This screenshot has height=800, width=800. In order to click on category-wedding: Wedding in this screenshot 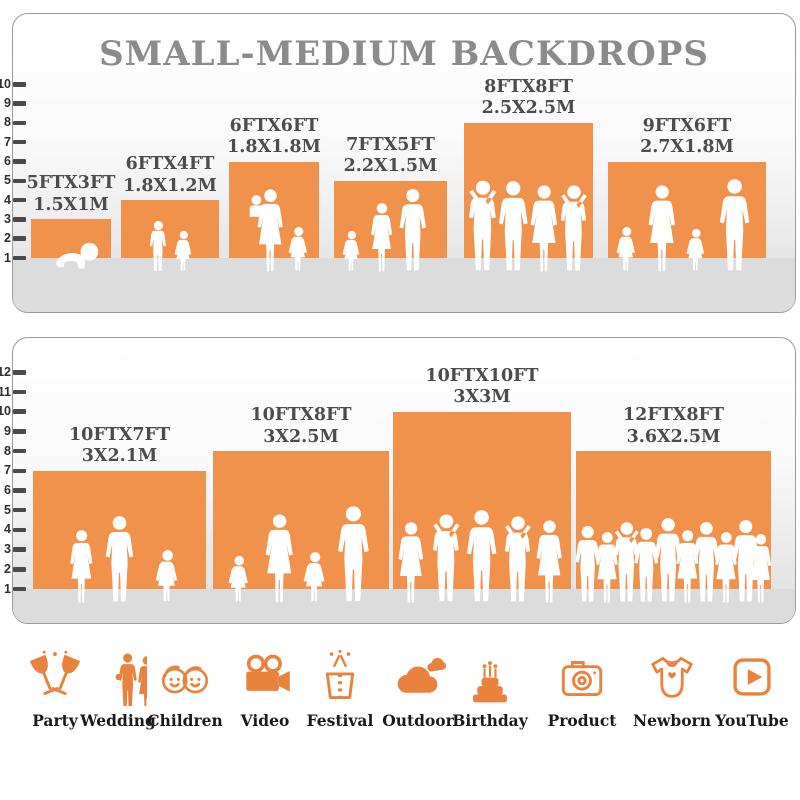, I will do `click(118, 689)`.